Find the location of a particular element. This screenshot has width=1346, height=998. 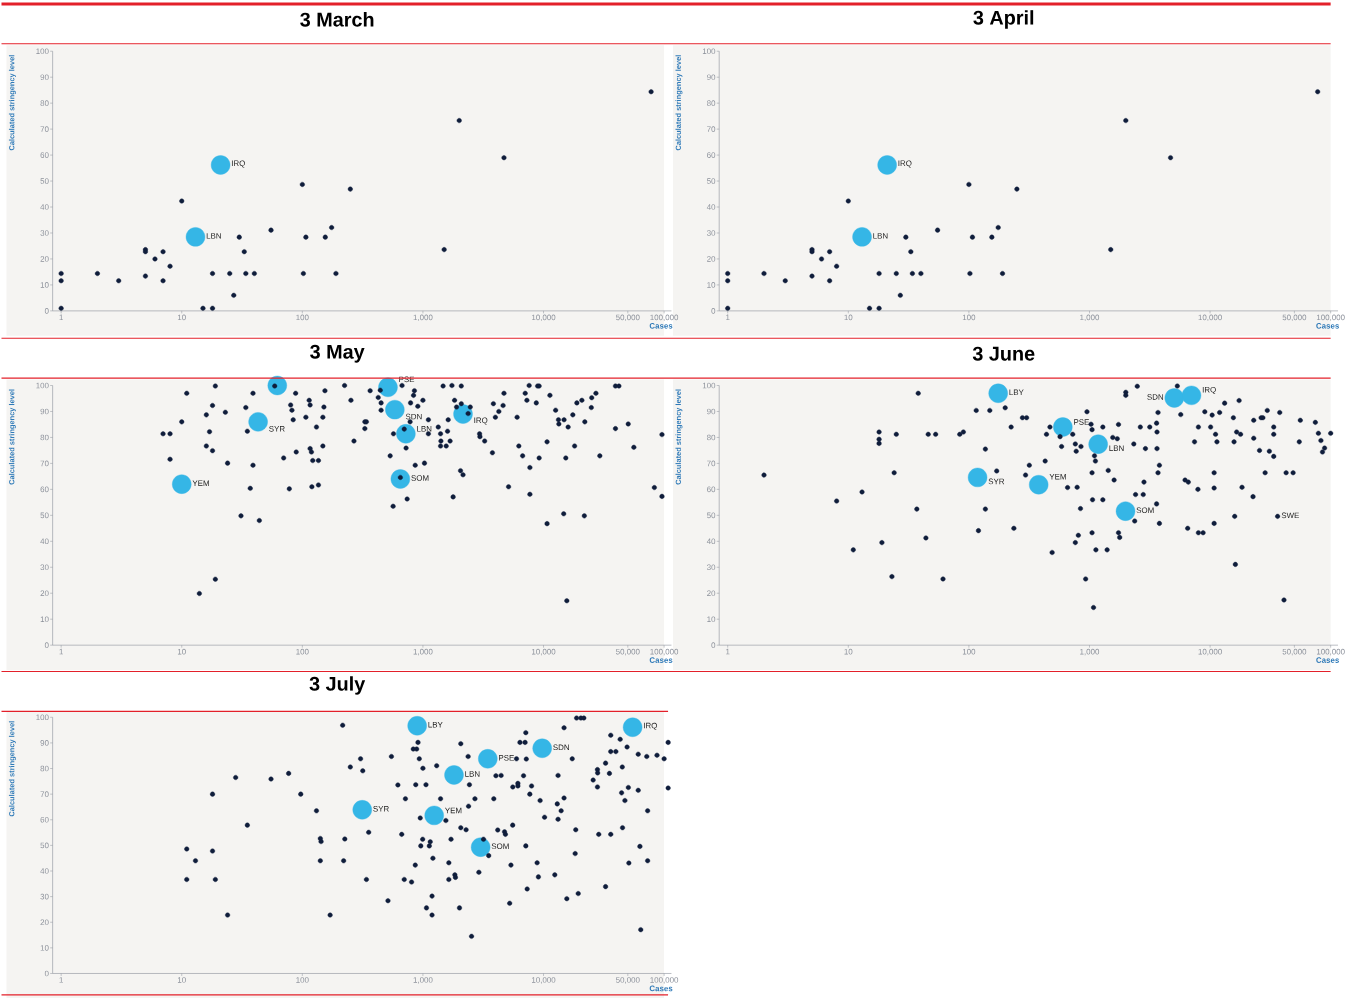

chart-title: 3 May is located at coordinates (337, 353).